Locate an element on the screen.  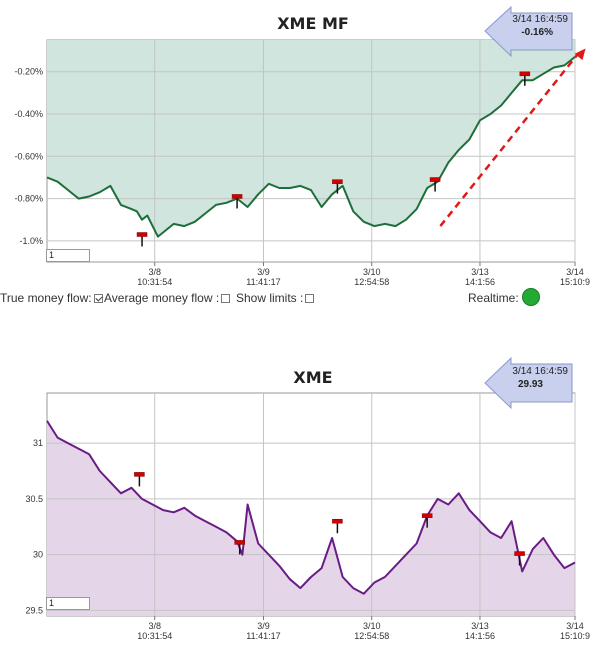
show-limits-control: Show limits : is located at coordinates (276, 298).